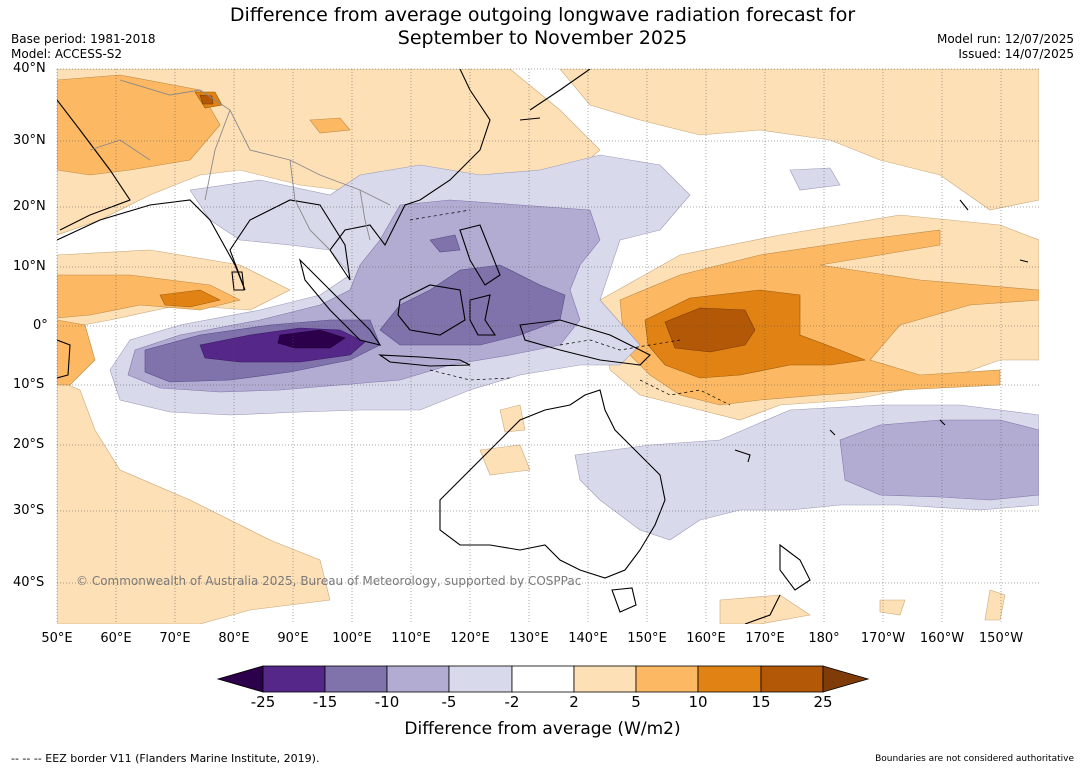 This screenshot has height=770, width=1085. What do you see at coordinates (542, 729) in the screenshot?
I see `colorbar-title: Difference from average (W/m2)` at bounding box center [542, 729].